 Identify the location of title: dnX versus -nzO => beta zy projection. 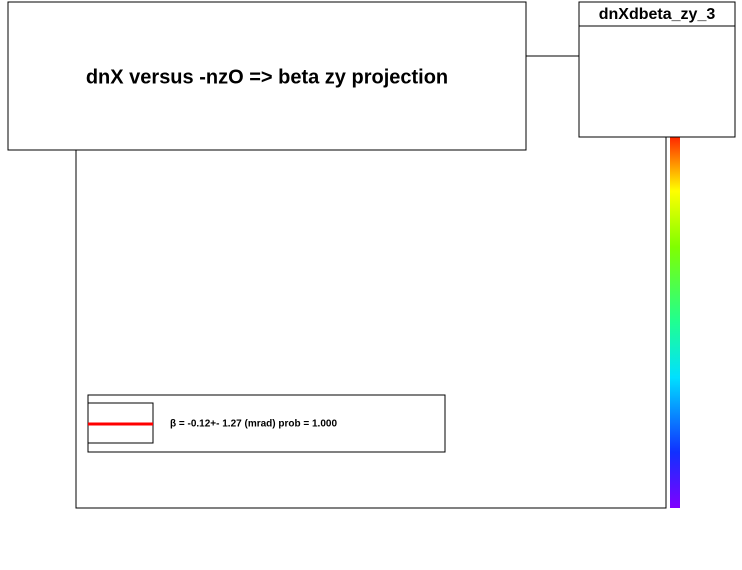
(267, 77).